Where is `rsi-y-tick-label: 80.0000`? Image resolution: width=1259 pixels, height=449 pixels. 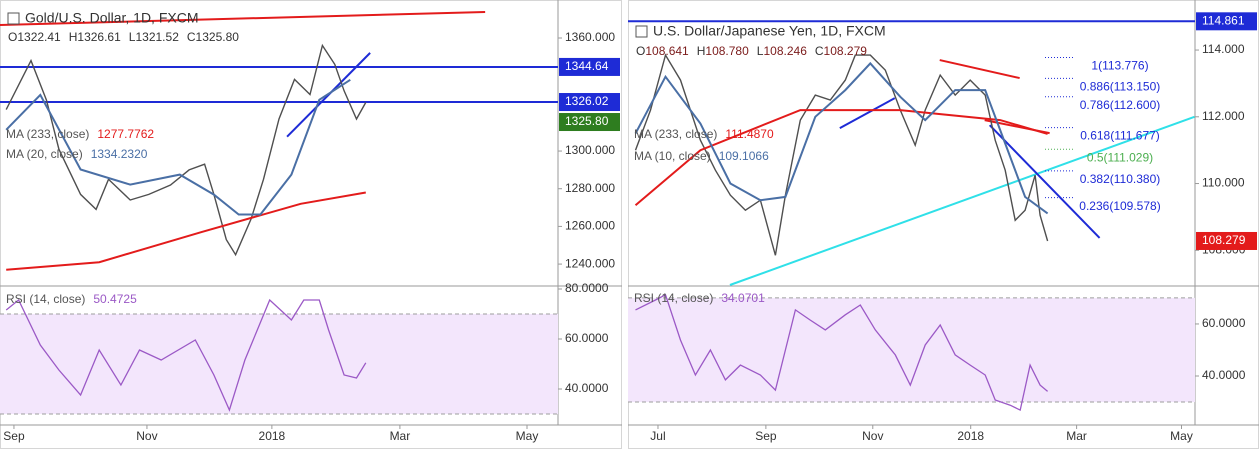
rsi-y-tick-label: 80.0000 is located at coordinates (587, 288).